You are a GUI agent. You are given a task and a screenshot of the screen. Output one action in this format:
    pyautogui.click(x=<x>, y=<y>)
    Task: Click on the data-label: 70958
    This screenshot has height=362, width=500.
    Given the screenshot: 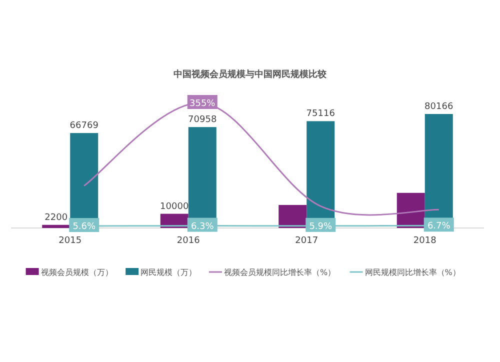 What is the action you would take?
    pyautogui.click(x=202, y=120)
    